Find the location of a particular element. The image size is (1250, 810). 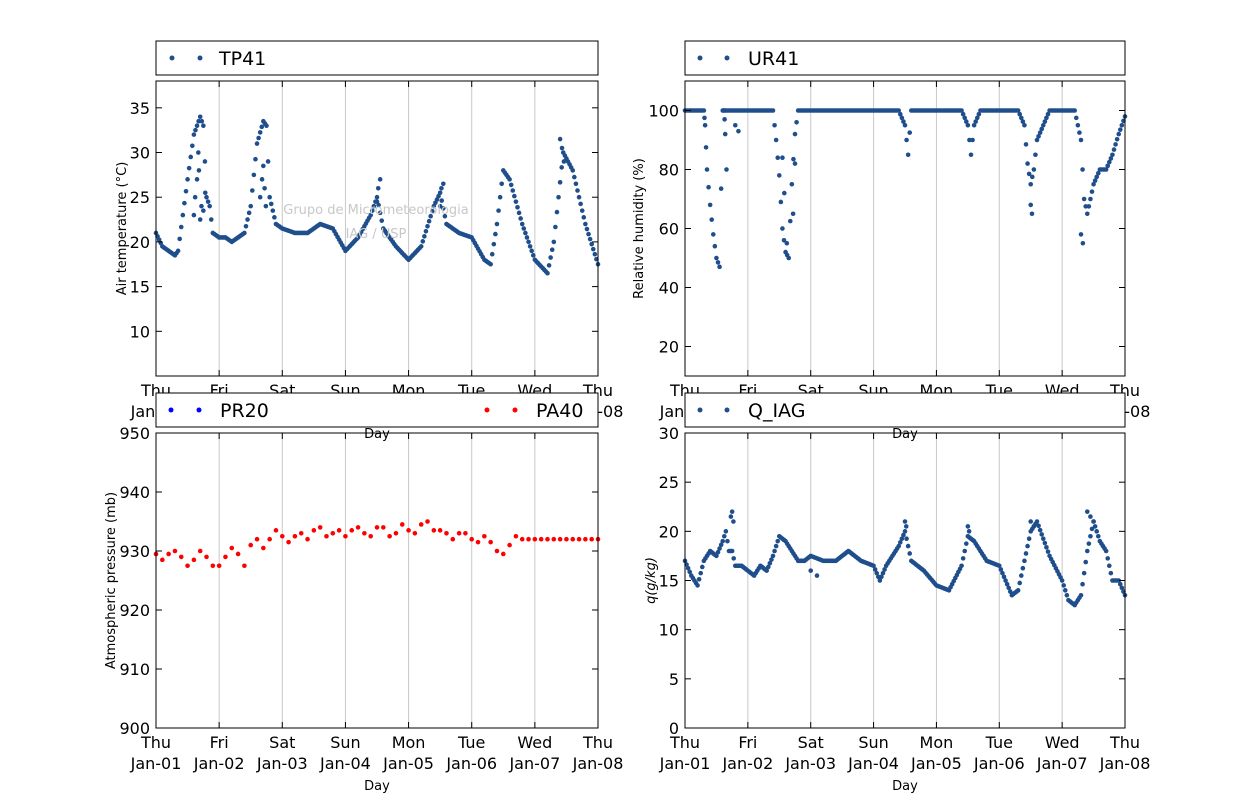

x-tick-date-label: Jan-07 is located at coordinates (1062, 763).